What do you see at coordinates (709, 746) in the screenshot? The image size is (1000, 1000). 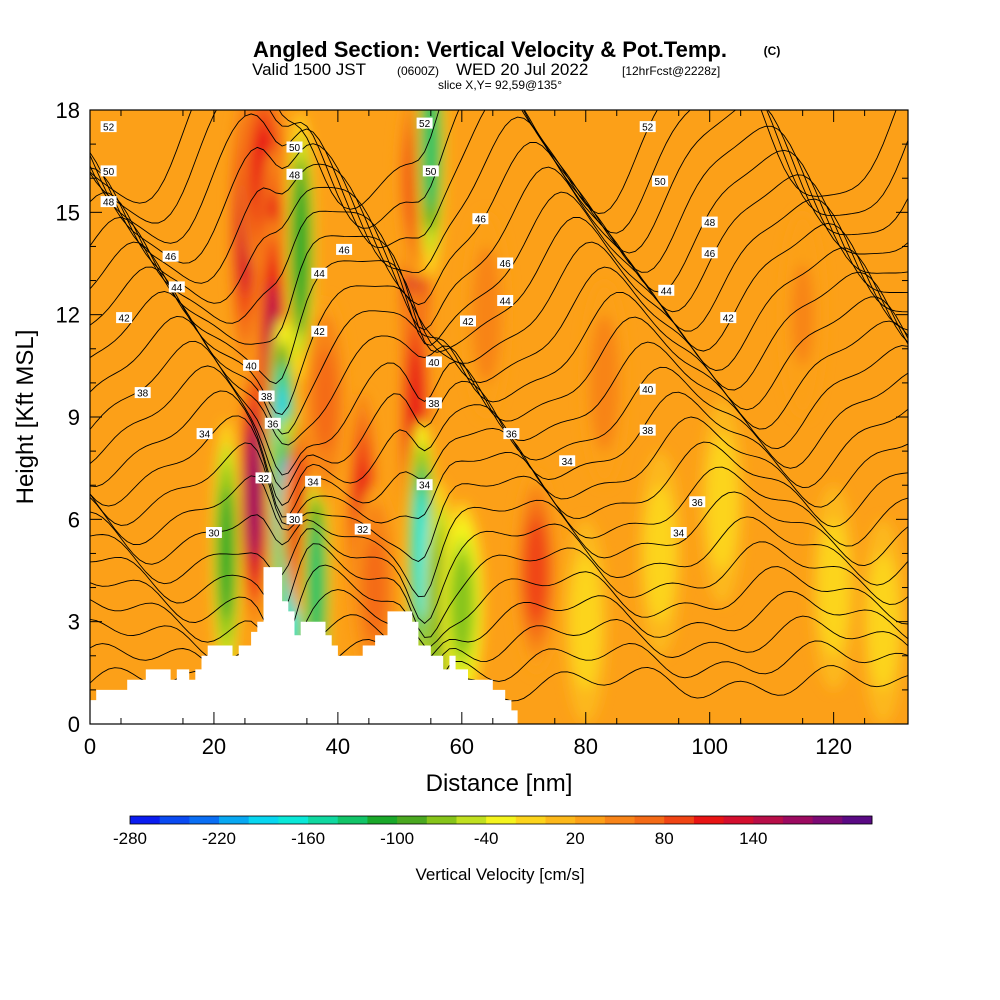 I see `x-tick-label: 100` at bounding box center [709, 746].